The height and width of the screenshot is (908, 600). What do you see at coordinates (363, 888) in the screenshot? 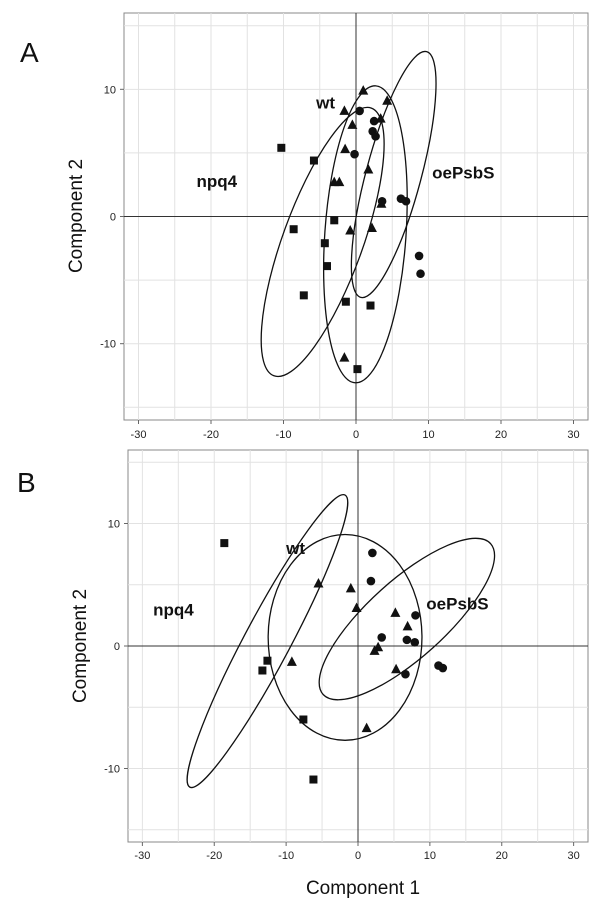
I see `x-axis-title: Component 1` at bounding box center [363, 888].